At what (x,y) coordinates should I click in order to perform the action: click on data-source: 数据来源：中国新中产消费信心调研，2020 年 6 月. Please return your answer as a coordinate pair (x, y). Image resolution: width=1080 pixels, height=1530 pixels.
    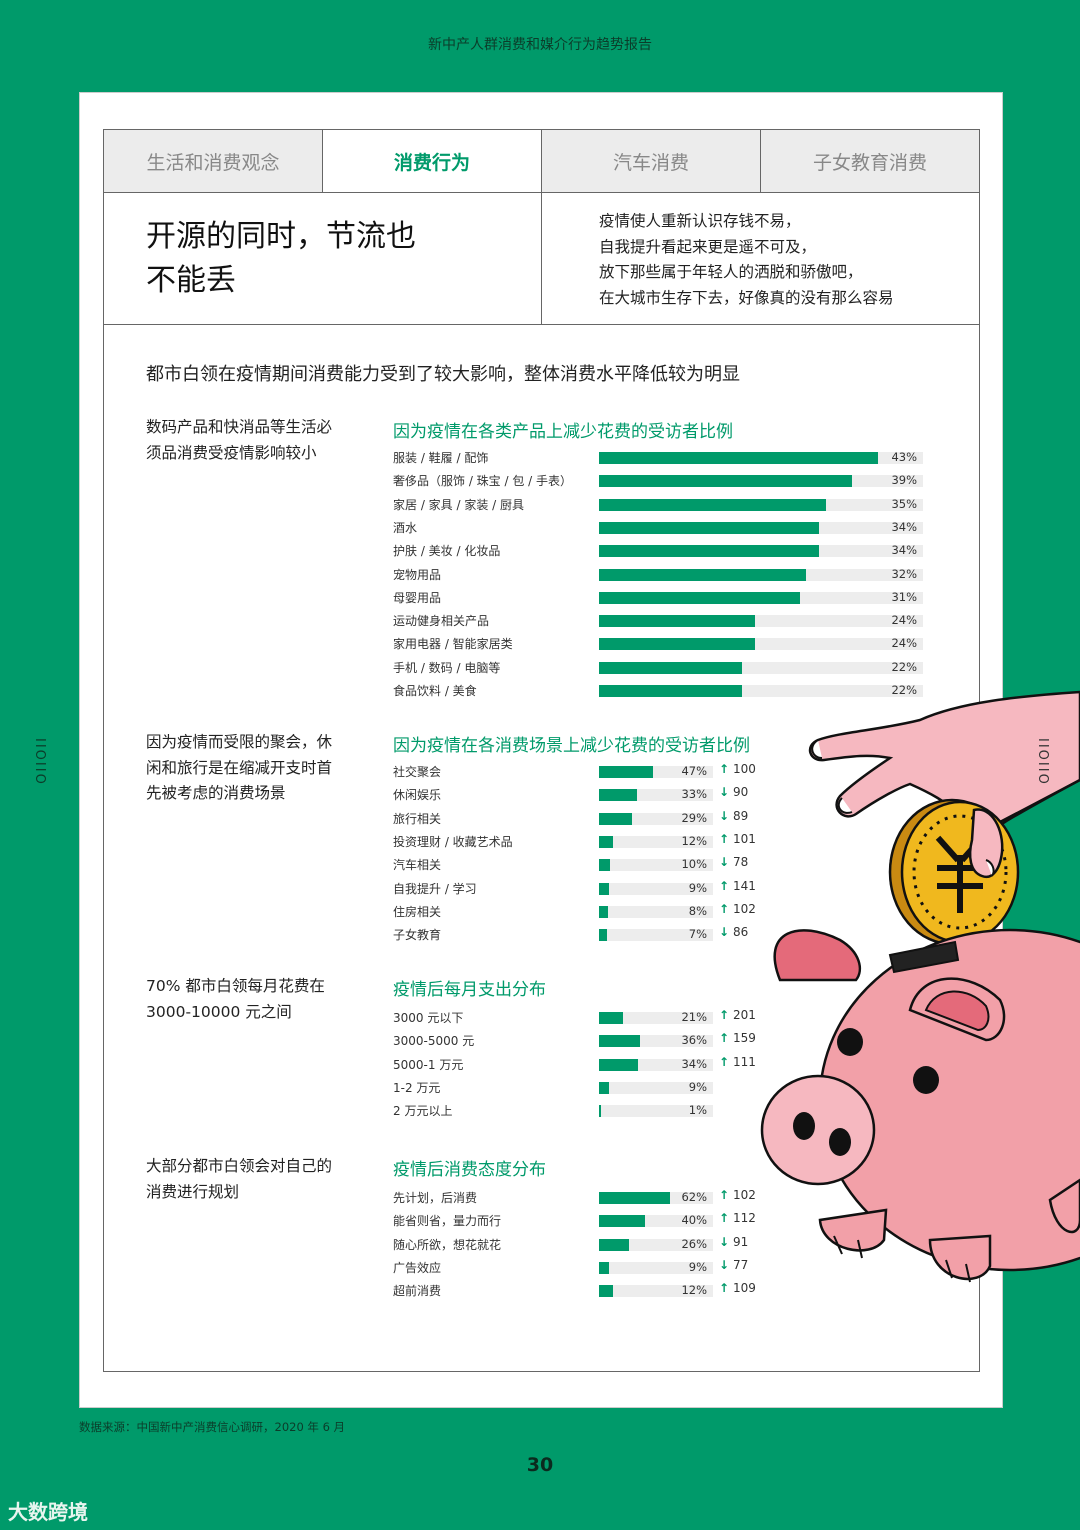
    Looking at the image, I should click on (212, 1427).